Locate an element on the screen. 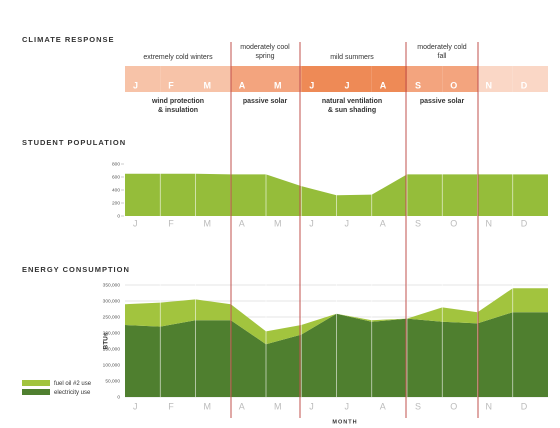 The width and height of the screenshot is (560, 428). season-label: moderately cold is located at coordinates (442, 47).